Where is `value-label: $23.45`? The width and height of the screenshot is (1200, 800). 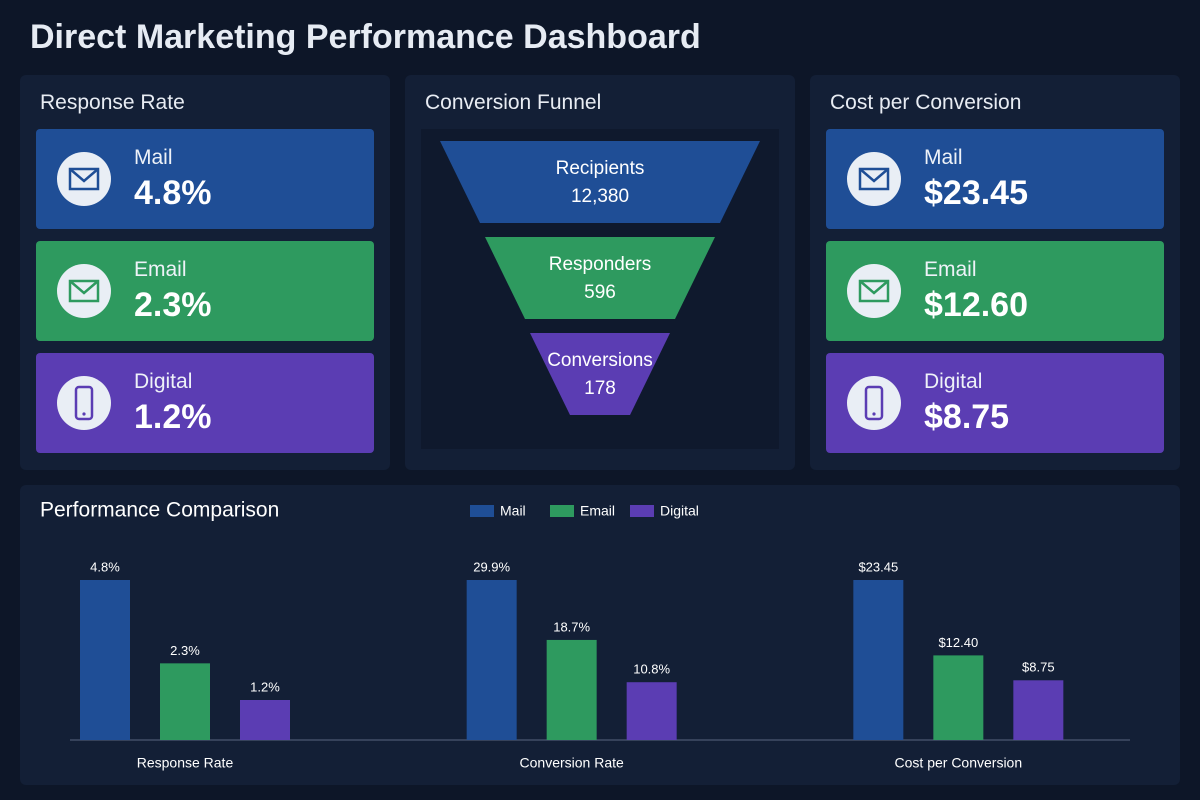
value-label: $23.45 is located at coordinates (878, 566).